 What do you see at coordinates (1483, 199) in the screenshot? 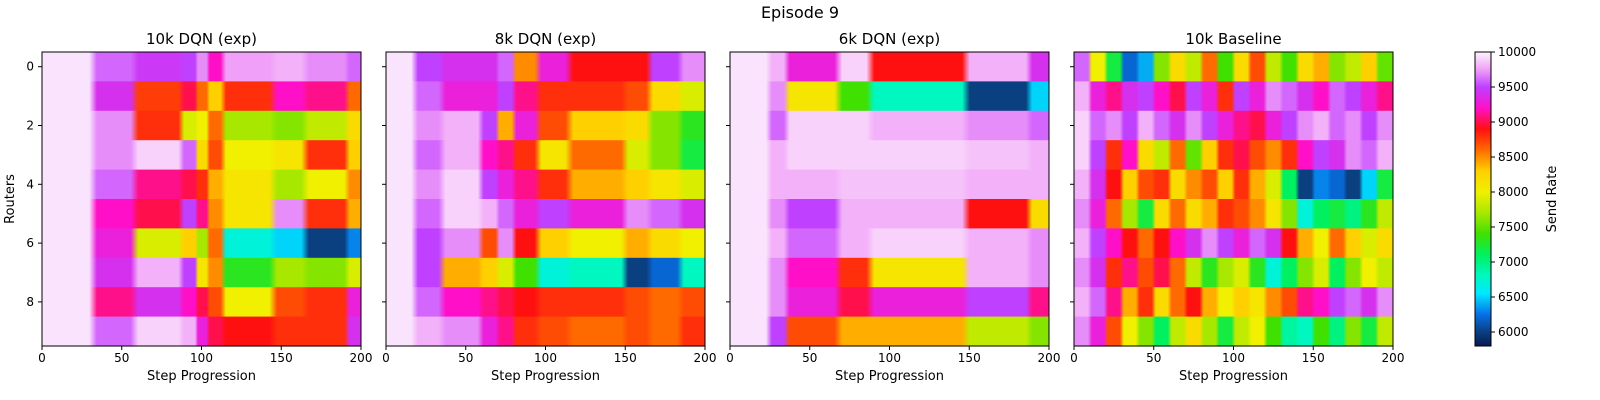
I see `colorbar-gradient` at bounding box center [1483, 199].